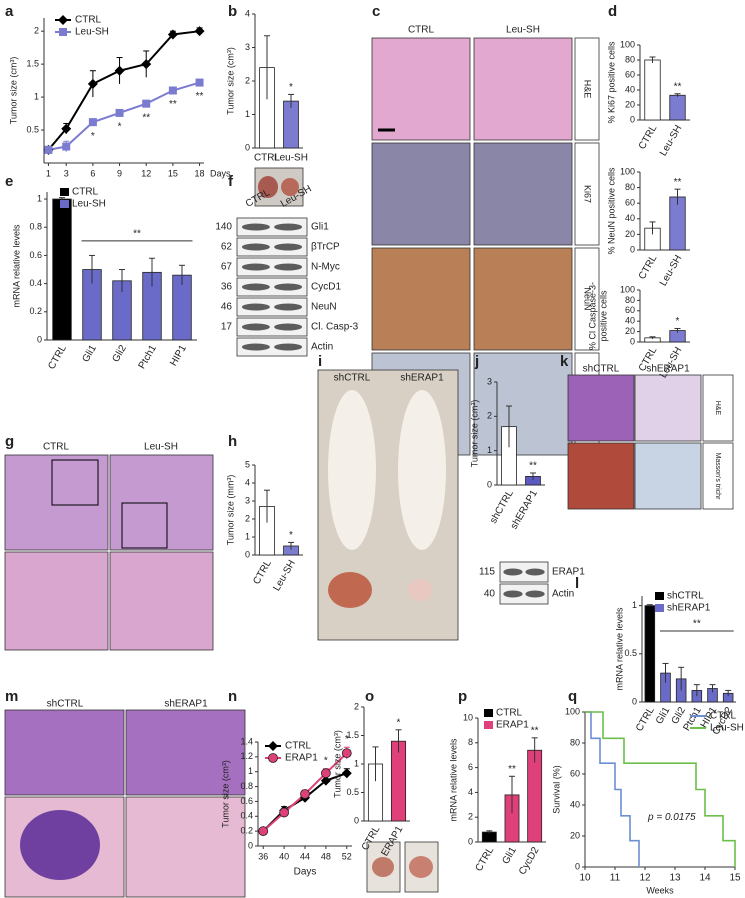 The width and height of the screenshot is (745, 898). What do you see at coordinates (630, 104) in the screenshot?
I see `y-tick-label: 20` at bounding box center [630, 104].